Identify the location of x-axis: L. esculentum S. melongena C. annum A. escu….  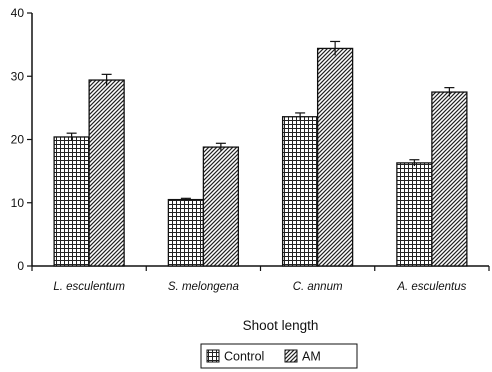
(260, 279).